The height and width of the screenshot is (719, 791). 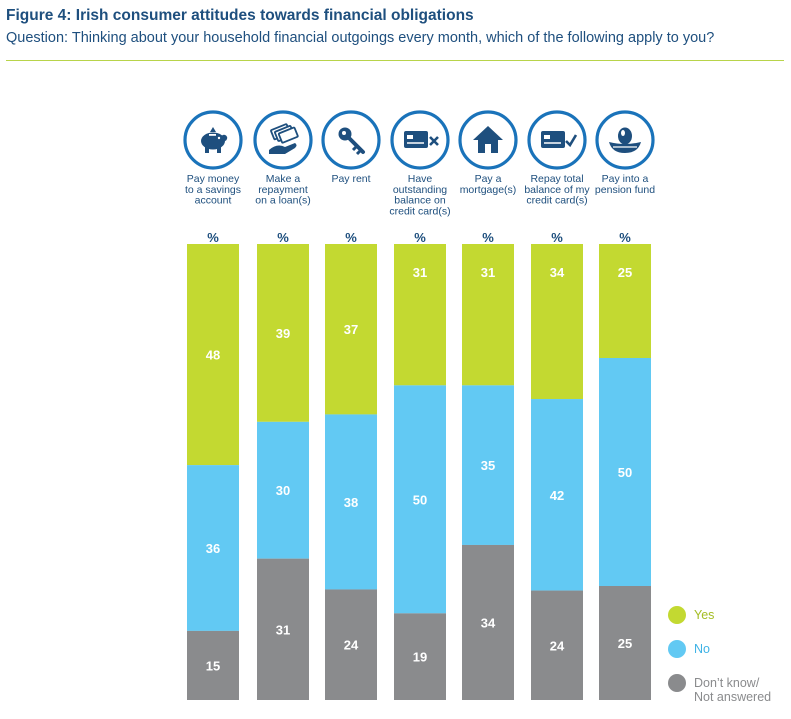 What do you see at coordinates (677, 649) in the screenshot?
I see `legend-swatch-no` at bounding box center [677, 649].